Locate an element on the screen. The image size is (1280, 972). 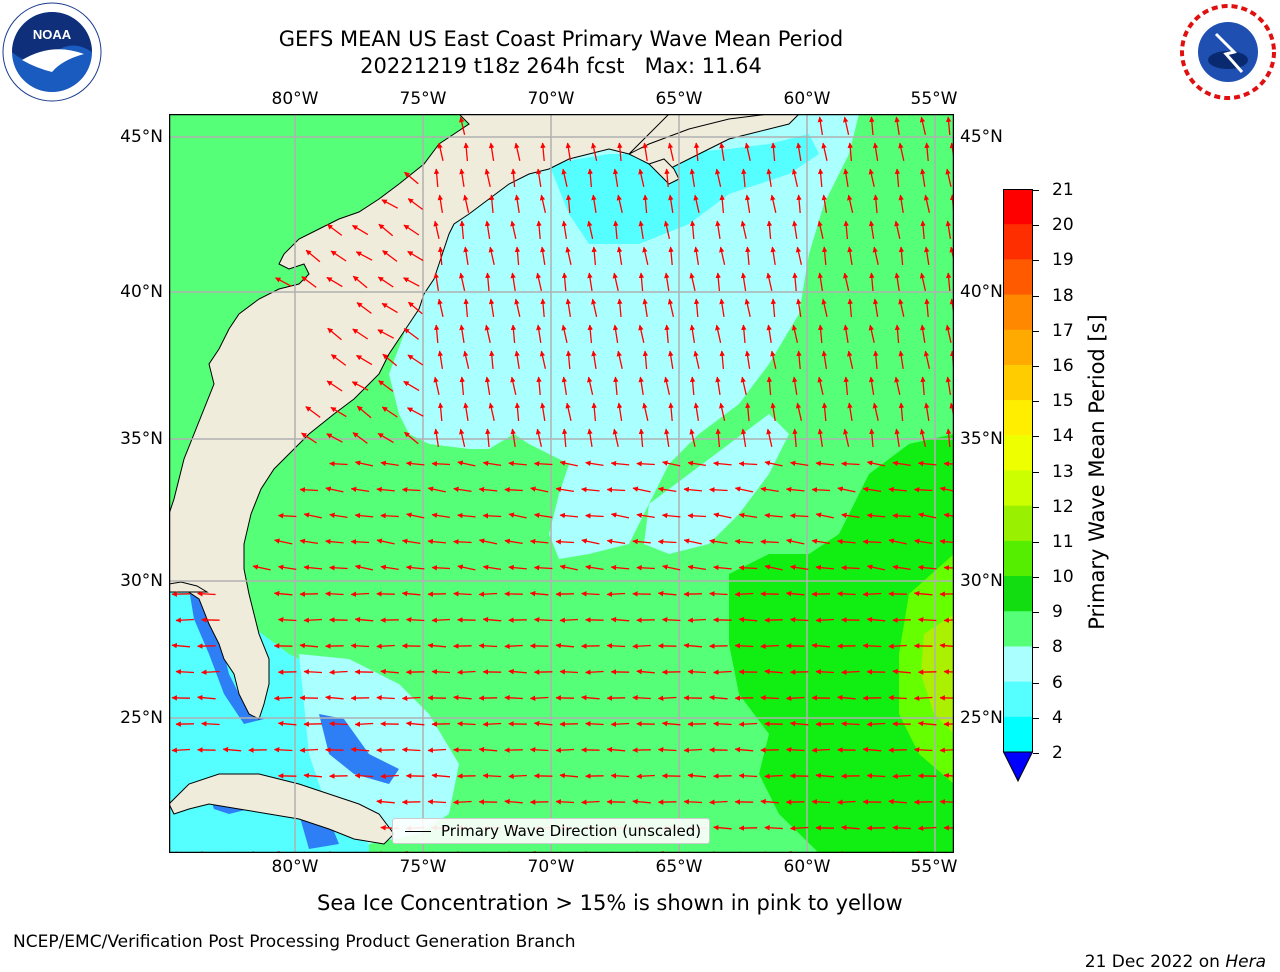
lat-label-left-40n: 40°N is located at coordinates (141, 292).